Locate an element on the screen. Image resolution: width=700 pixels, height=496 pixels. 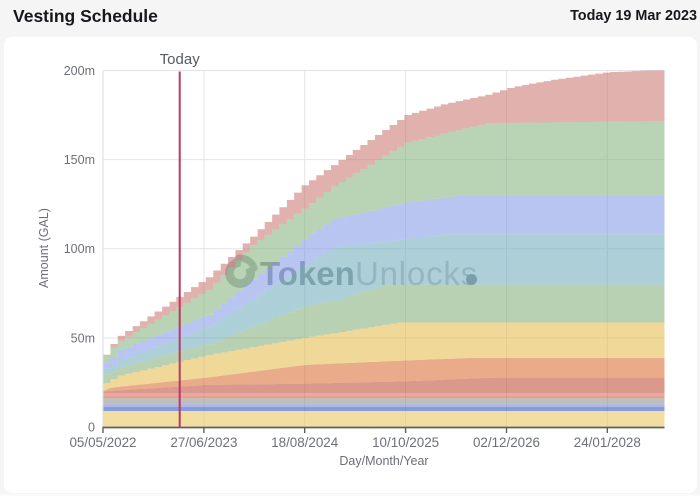
svg-text: 200m is located at coordinates (79, 71).